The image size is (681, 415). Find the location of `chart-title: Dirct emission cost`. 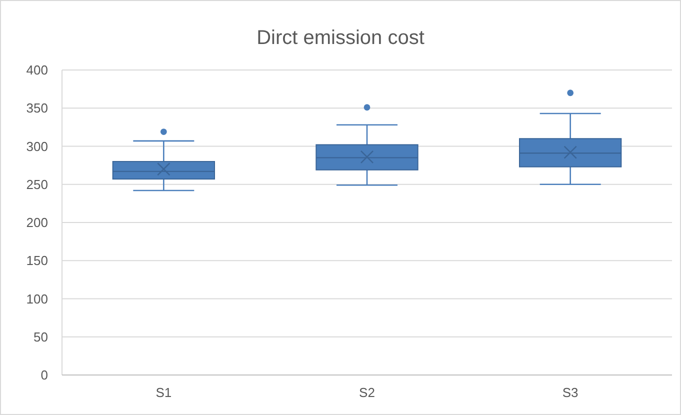

chart-title: Dirct emission cost is located at coordinates (340, 38).